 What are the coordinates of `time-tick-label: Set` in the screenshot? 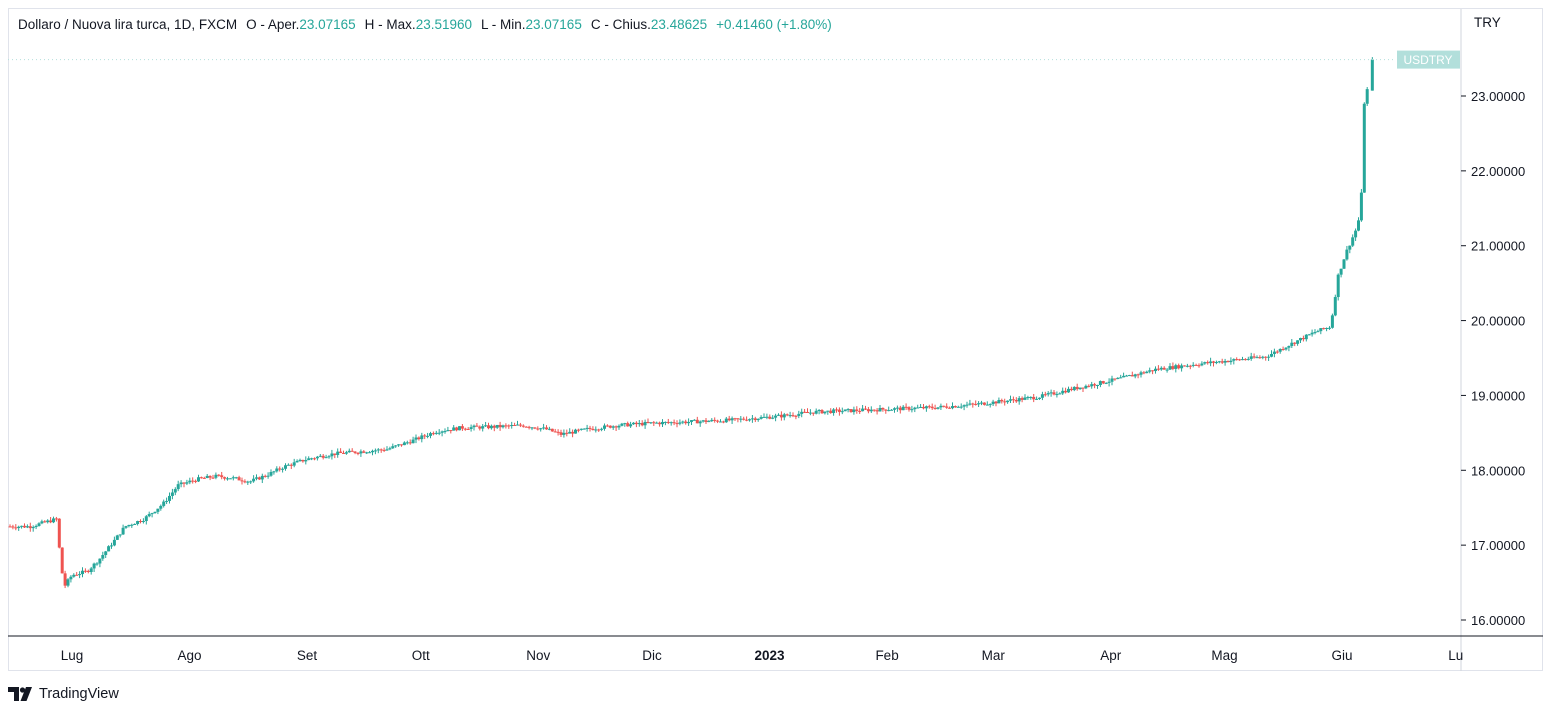 It's located at (307, 655).